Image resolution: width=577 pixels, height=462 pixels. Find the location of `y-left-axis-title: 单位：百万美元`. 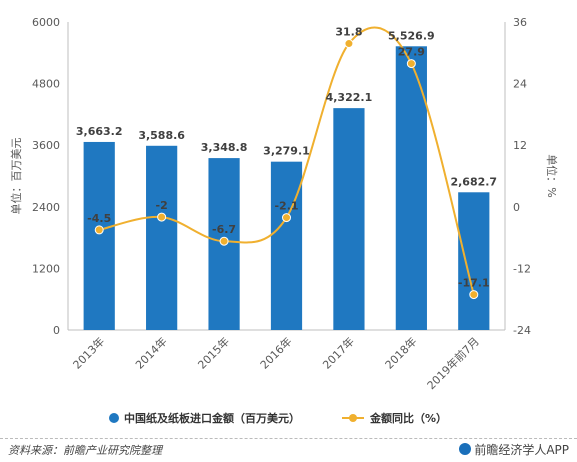

y-left-axis-title: 单位：百万美元 is located at coordinates (16, 176).